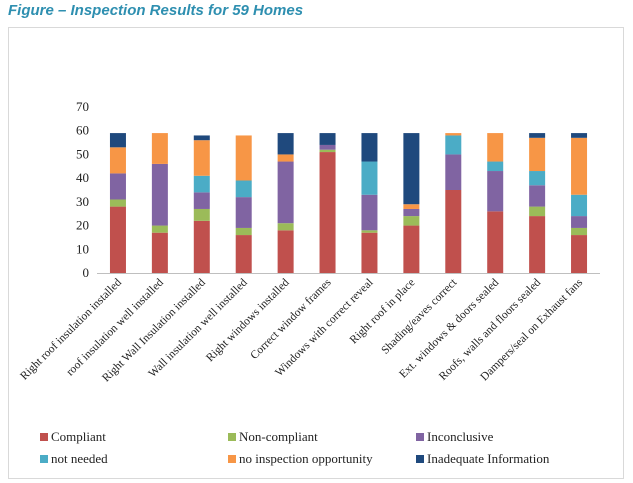 Image resolution: width=633 pixels, height=483 pixels. Describe the element at coordinates (82, 130) in the screenshot. I see `y-tick-label: 60` at that location.